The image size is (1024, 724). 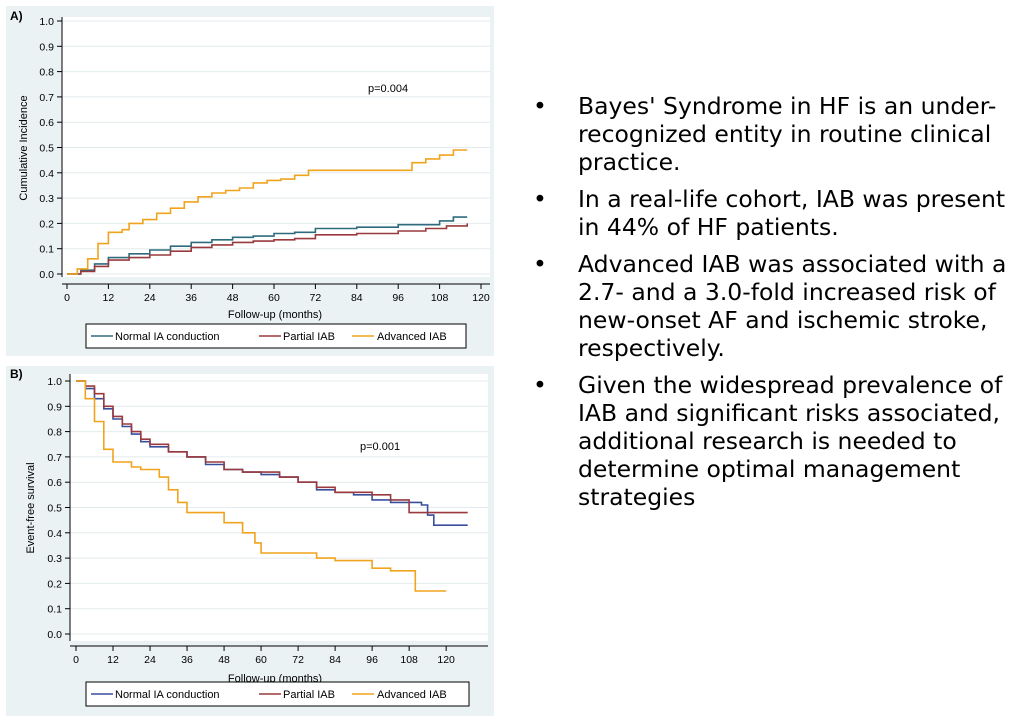 What do you see at coordinates (46, 98) in the screenshot?
I see `chart-a-y-tick-label: 0.7` at bounding box center [46, 98].